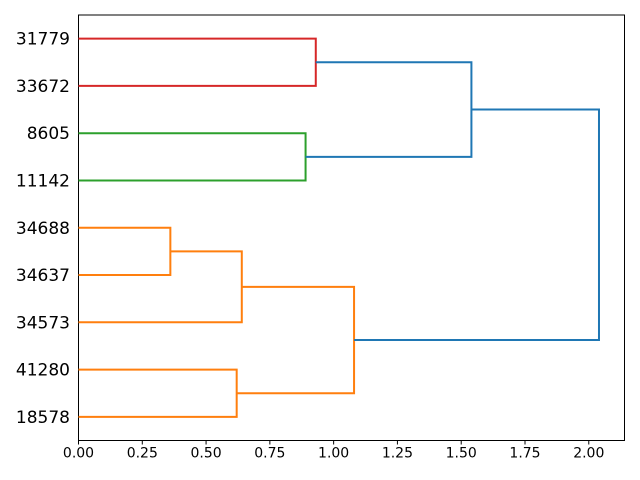 Image resolution: width=640 pixels, height=480 pixels. I want to click on x-tick-label: 1.25, so click(397, 454).